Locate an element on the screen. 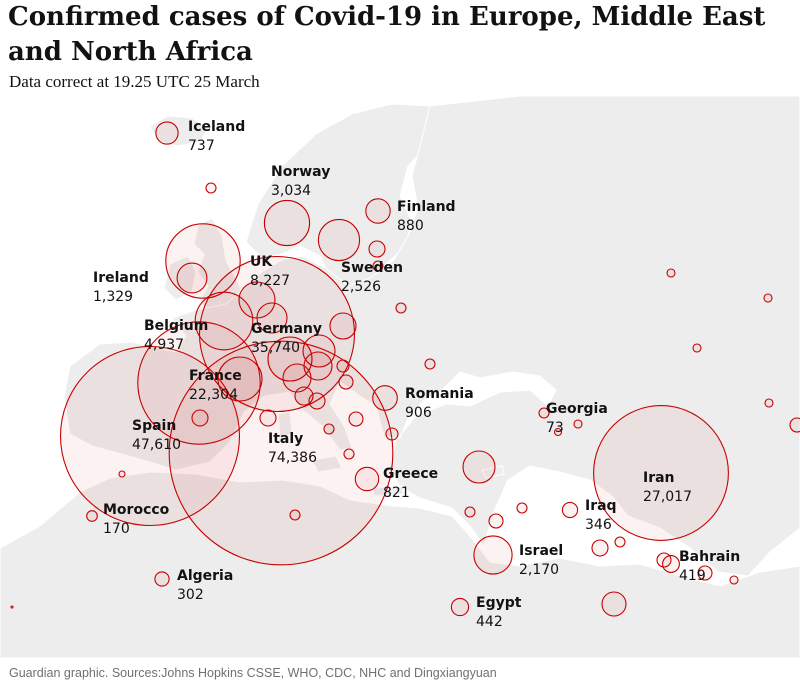 The image size is (800, 688). label-uk-cases: 8,227 is located at coordinates (270, 281).